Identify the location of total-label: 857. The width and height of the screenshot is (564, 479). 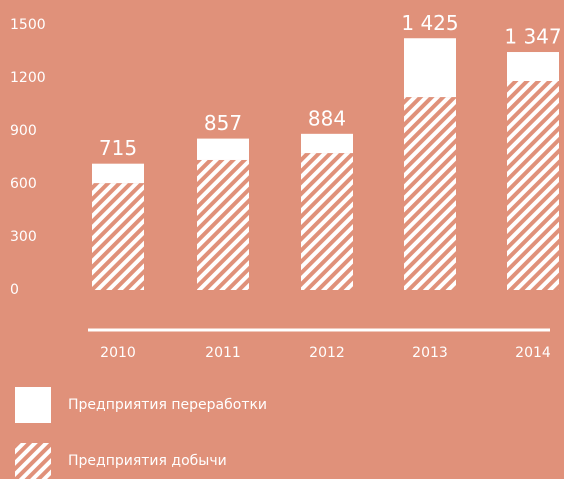
(223, 123).